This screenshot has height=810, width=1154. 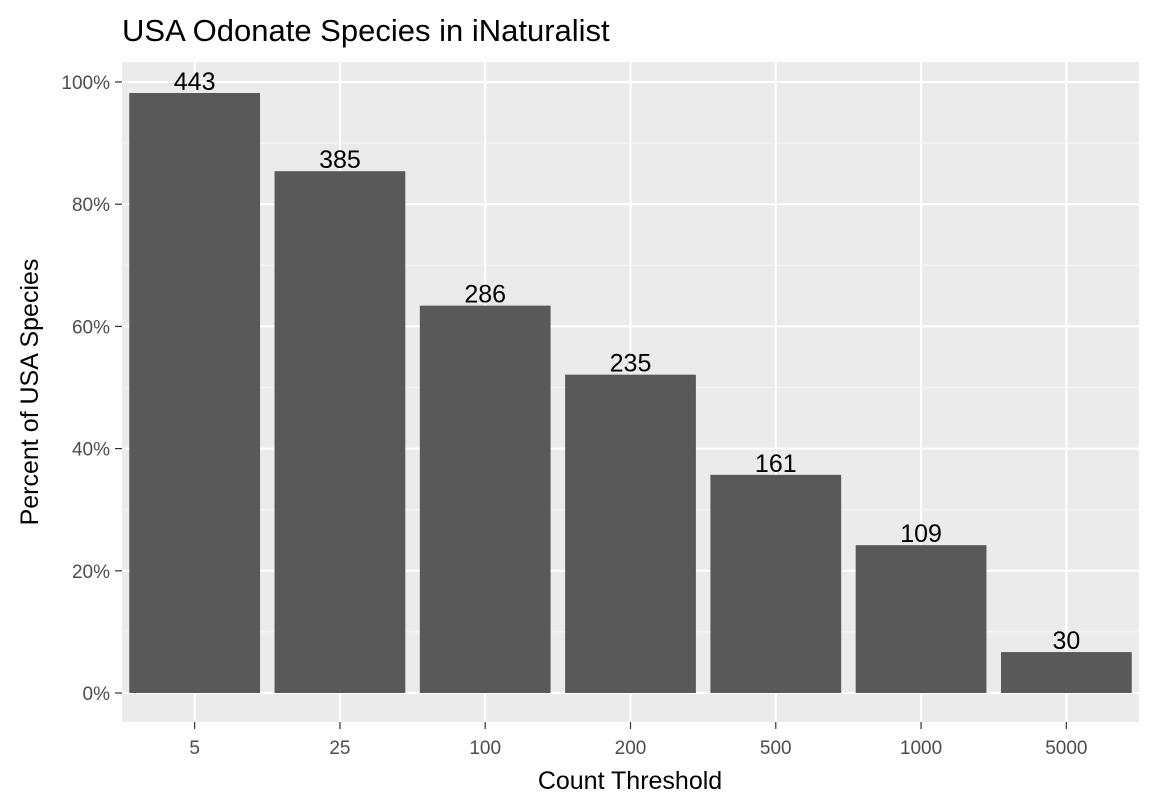 What do you see at coordinates (195, 82) in the screenshot?
I see `bar-value-label: 443` at bounding box center [195, 82].